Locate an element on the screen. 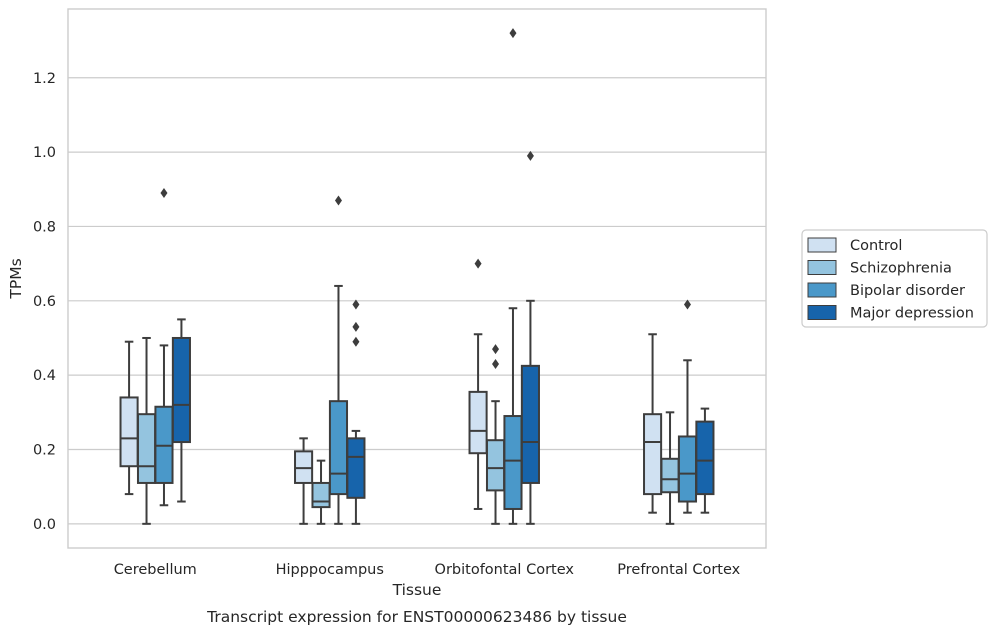 The image size is (997, 634). legend-label: Major depression is located at coordinates (912, 314).